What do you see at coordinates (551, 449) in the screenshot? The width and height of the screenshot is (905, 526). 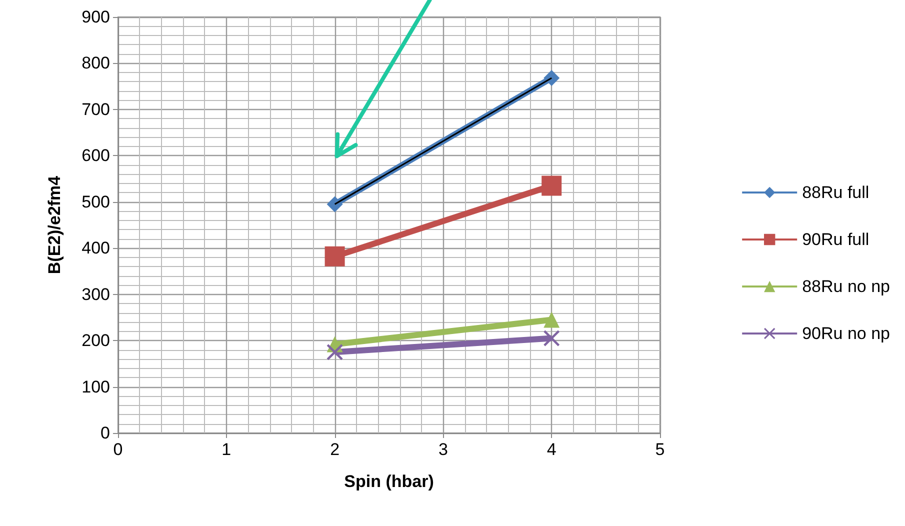 I see `x-tick-label: 4` at bounding box center [551, 449].